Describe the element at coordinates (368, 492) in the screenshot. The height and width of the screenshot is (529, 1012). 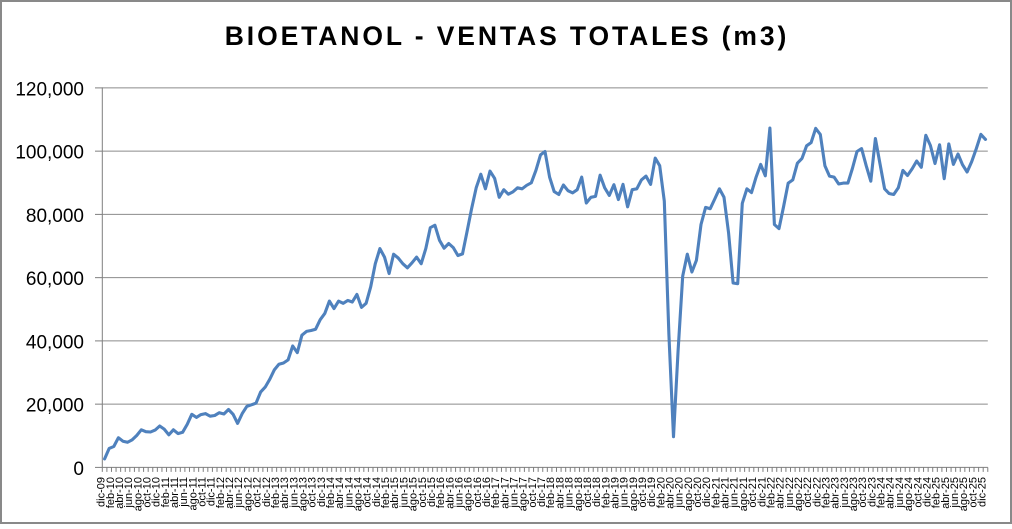
I see `svg-text: oct-14` at that location.